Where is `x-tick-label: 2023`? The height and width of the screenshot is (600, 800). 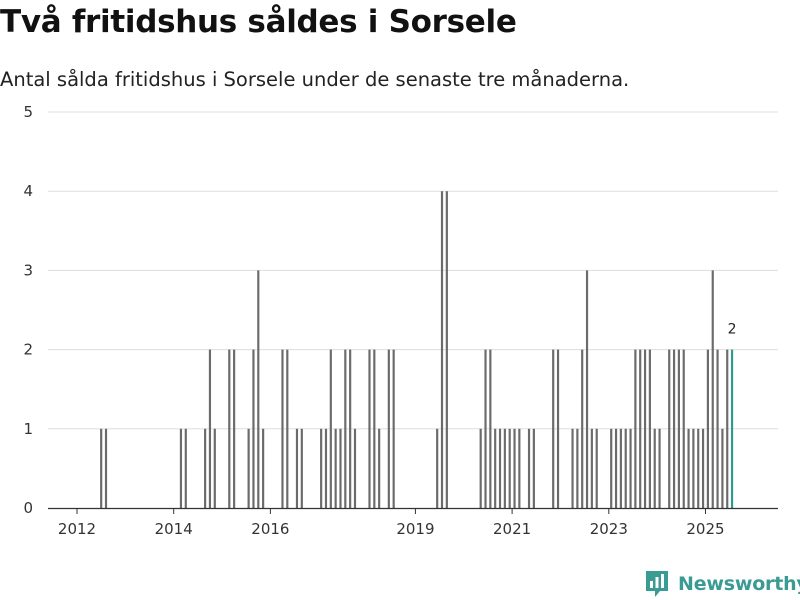 x-tick-label: 2023 is located at coordinates (609, 529).